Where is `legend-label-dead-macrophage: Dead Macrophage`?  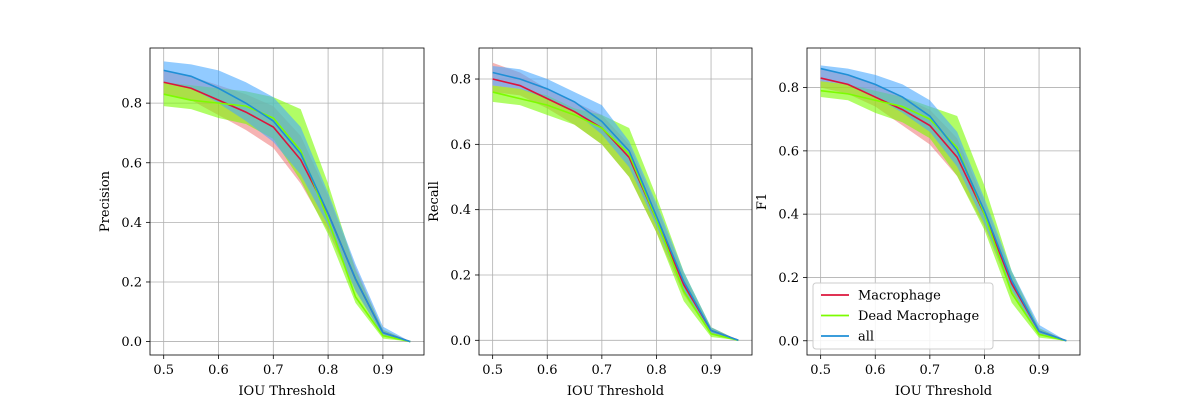
legend-label-dead-macrophage: Dead Macrophage is located at coordinates (918, 316).